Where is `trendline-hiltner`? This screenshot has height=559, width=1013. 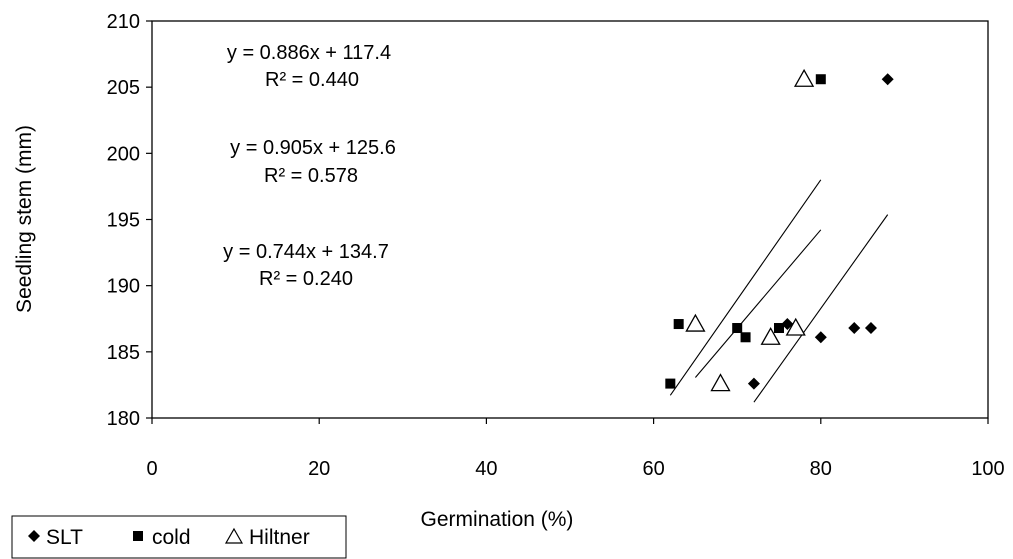
trendline-hiltner is located at coordinates (758, 303).